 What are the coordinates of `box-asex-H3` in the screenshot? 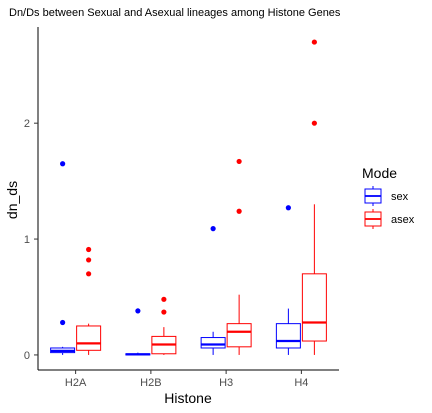 It's located at (239, 256).